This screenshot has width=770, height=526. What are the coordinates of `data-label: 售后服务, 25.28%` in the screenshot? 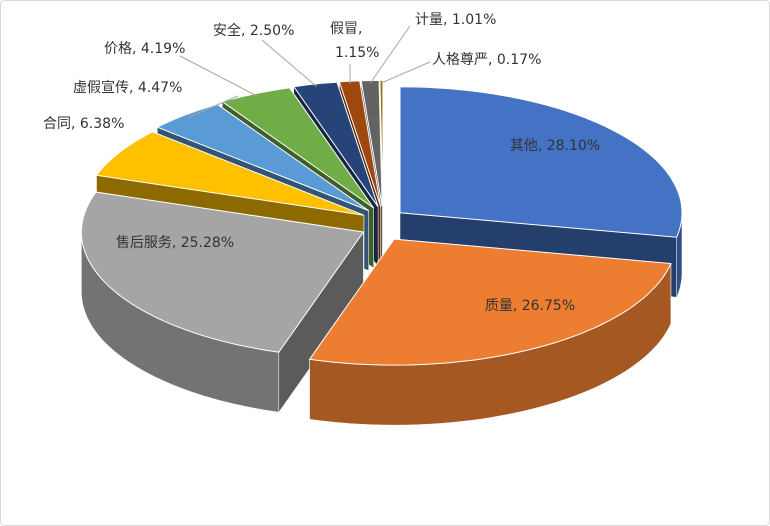 It's located at (175, 243).